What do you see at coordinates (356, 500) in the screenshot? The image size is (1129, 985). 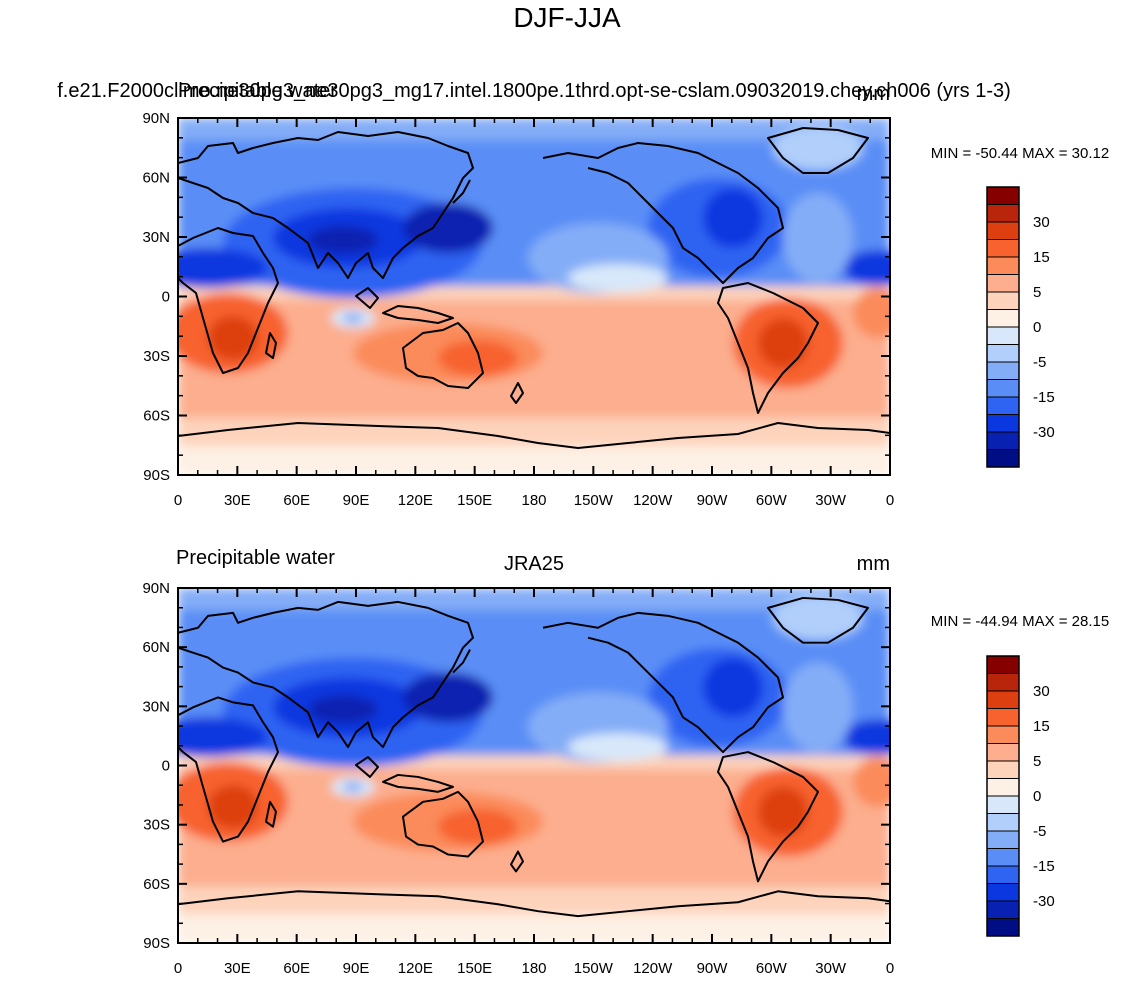 I see `lon-tick-label: 90E` at bounding box center [356, 500].